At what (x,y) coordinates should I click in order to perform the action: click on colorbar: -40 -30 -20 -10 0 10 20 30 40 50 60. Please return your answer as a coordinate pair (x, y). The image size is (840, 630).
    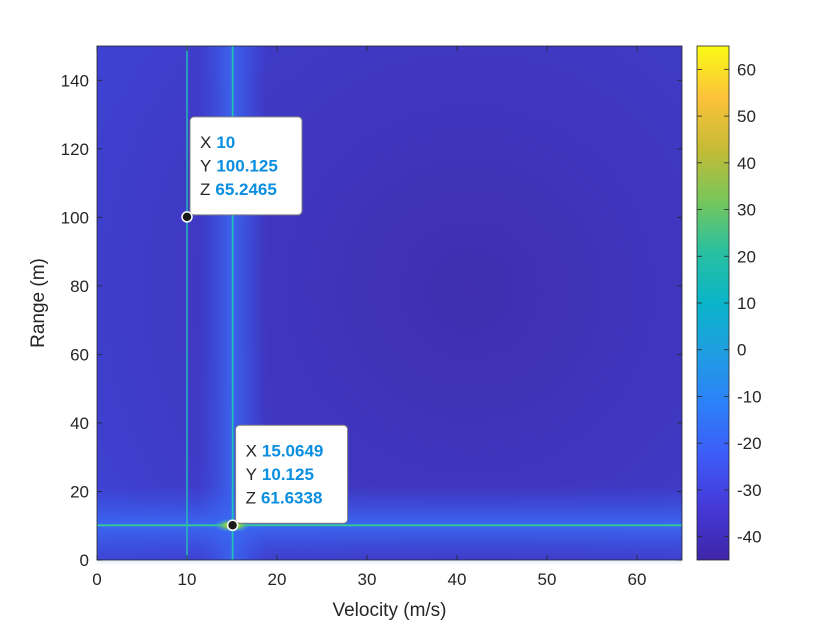
    Looking at the image, I should click on (729, 303).